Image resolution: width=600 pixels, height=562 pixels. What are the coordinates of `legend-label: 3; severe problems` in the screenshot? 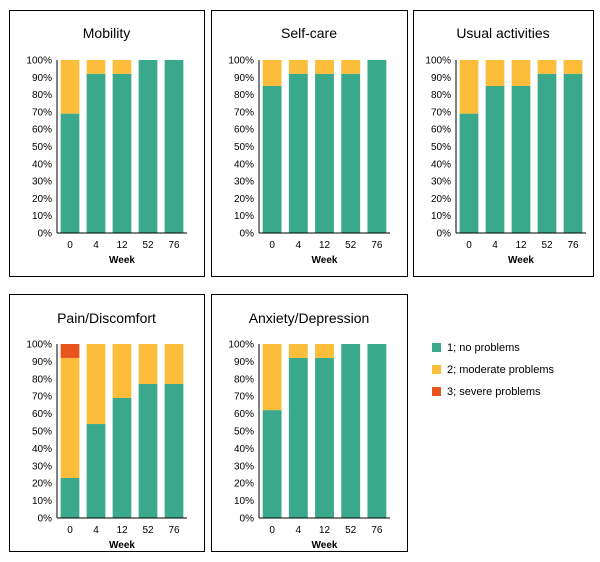 It's located at (494, 392).